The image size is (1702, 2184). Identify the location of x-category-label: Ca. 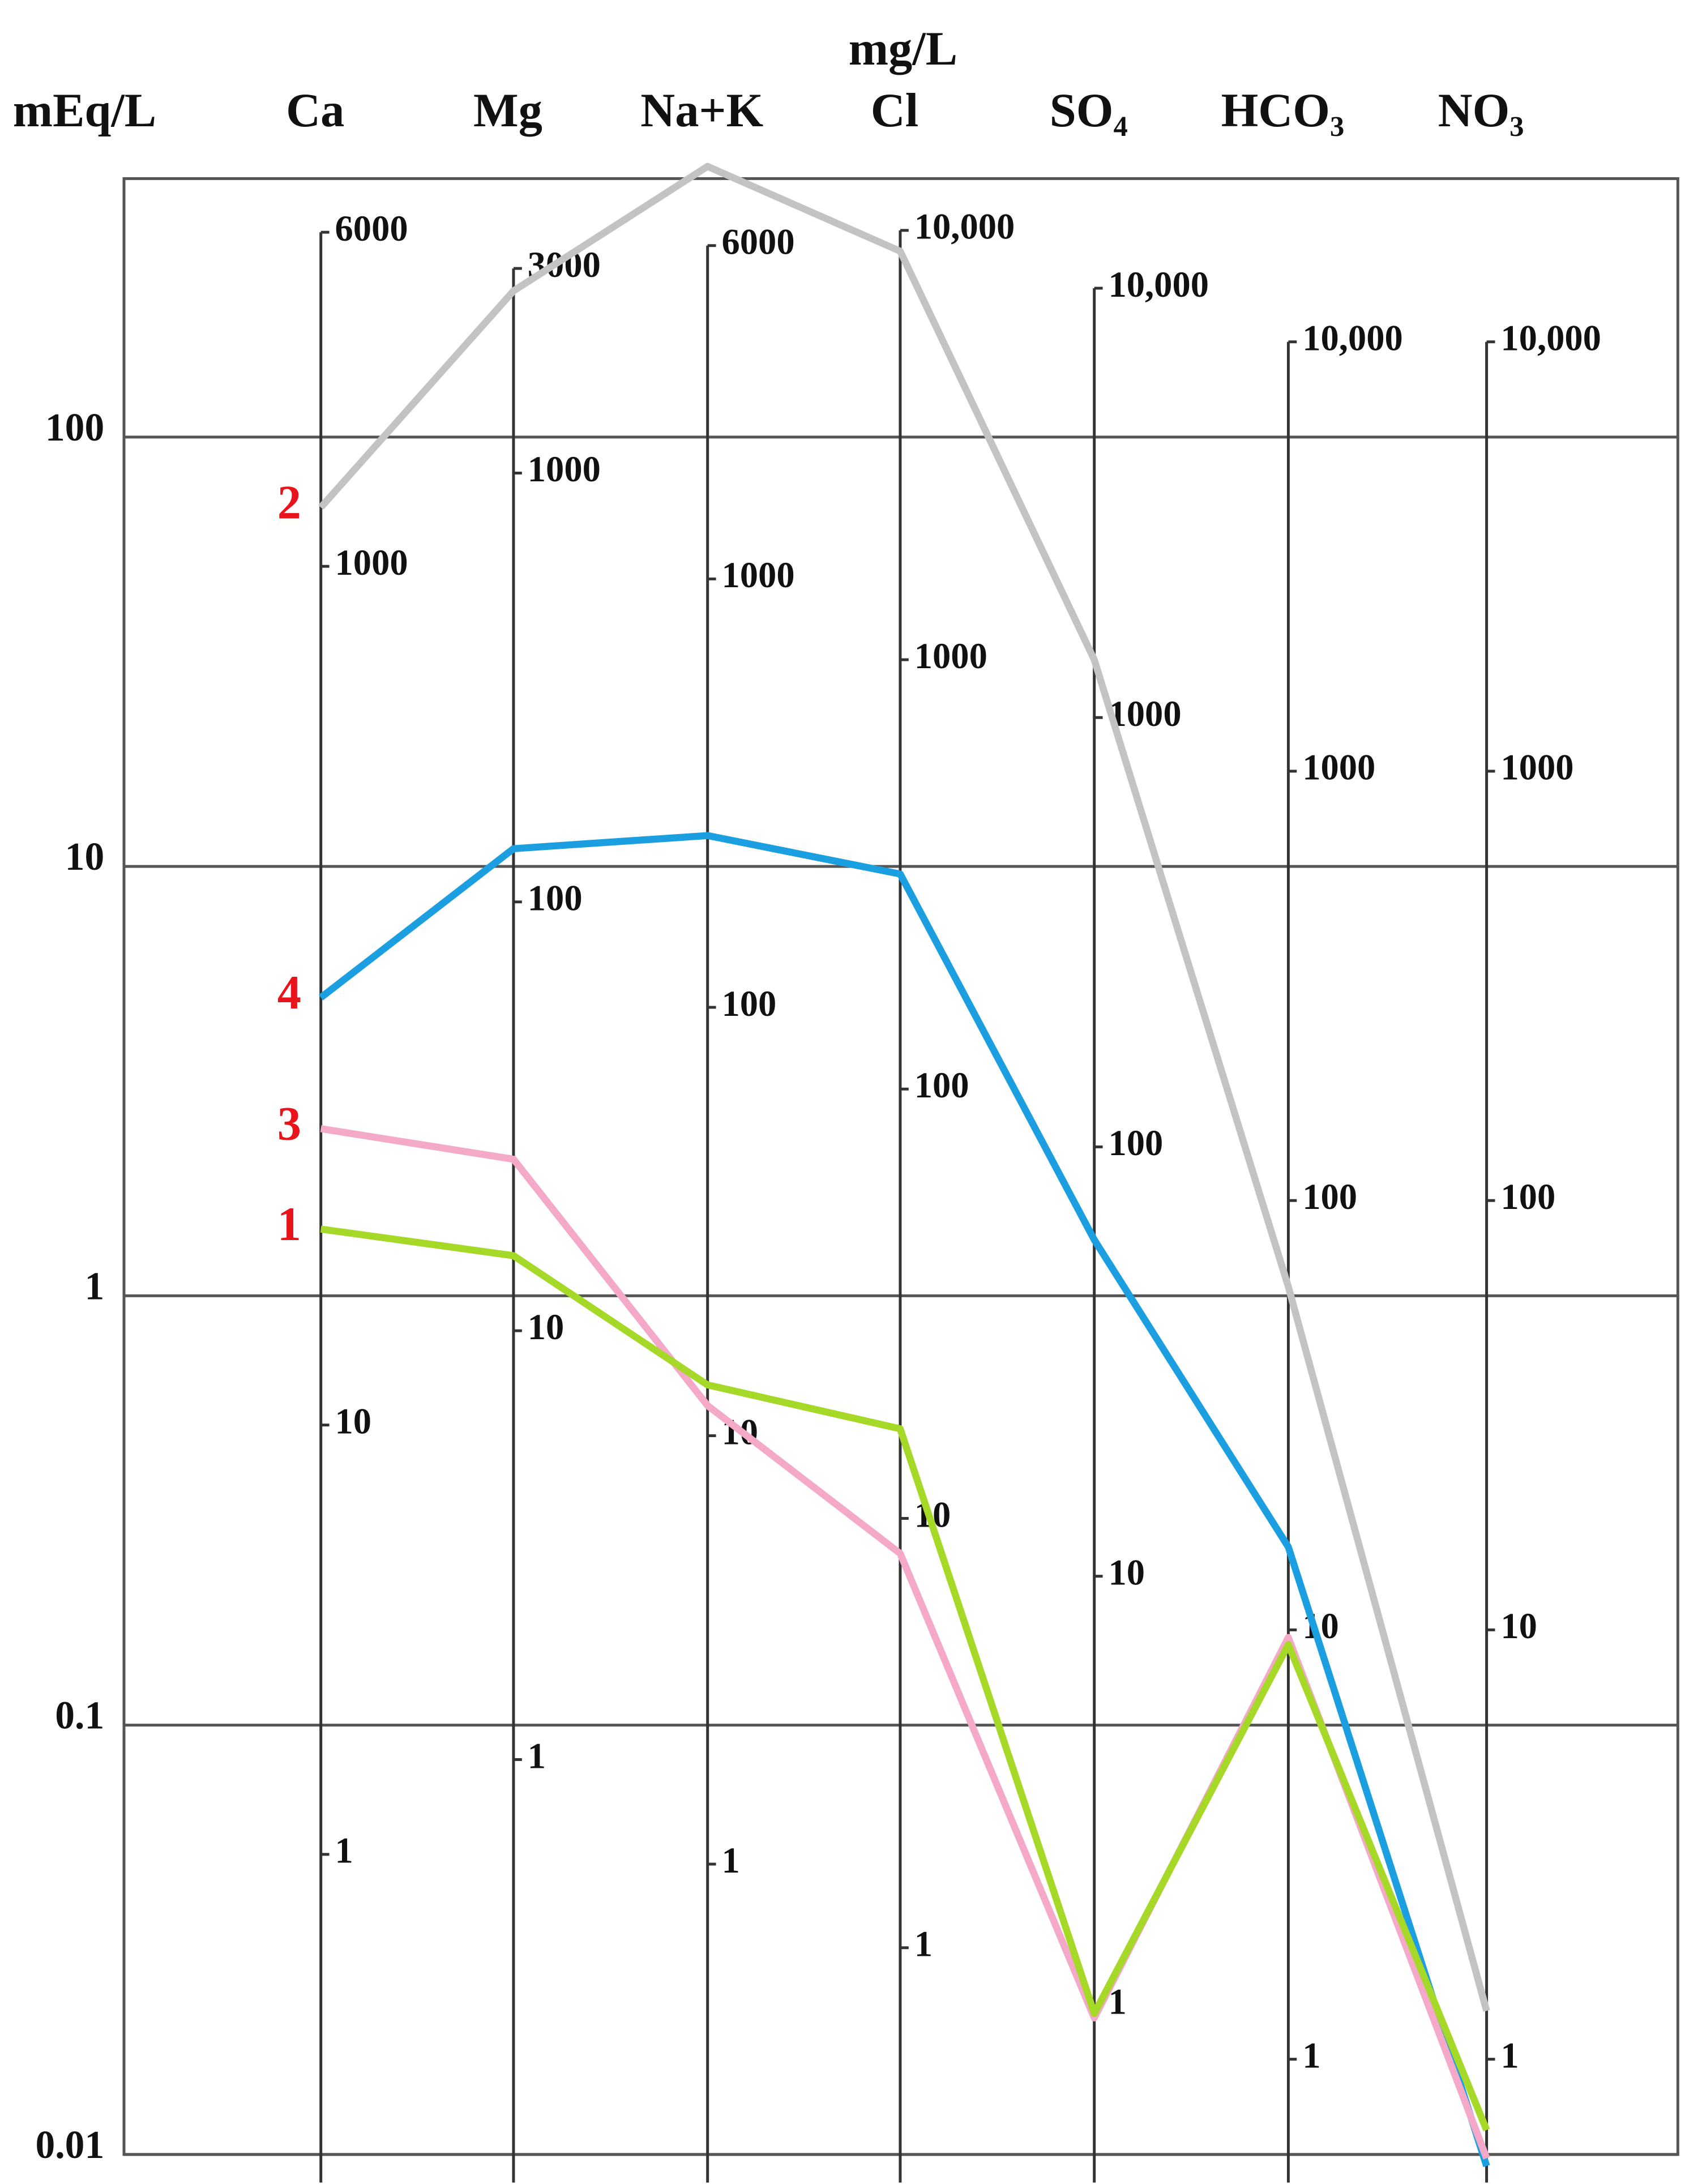
(315, 110).